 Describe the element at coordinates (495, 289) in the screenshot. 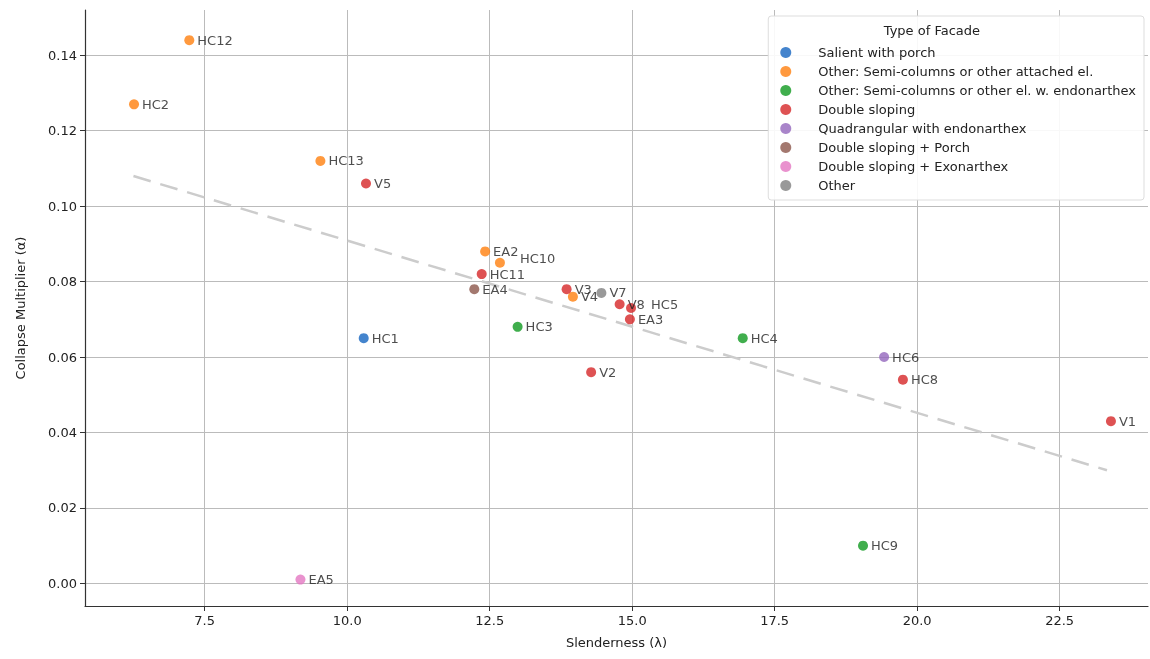

I see `data-label: EA4` at that location.